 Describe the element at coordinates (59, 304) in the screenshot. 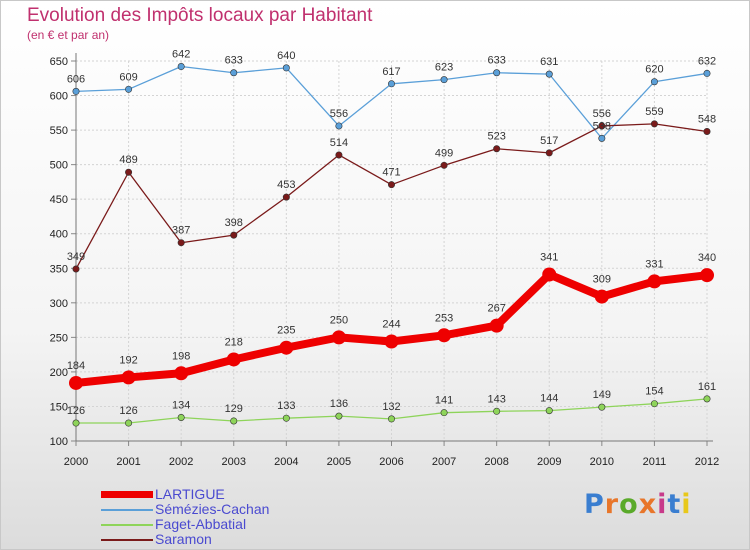

I see `y-tick-label: 300` at that location.